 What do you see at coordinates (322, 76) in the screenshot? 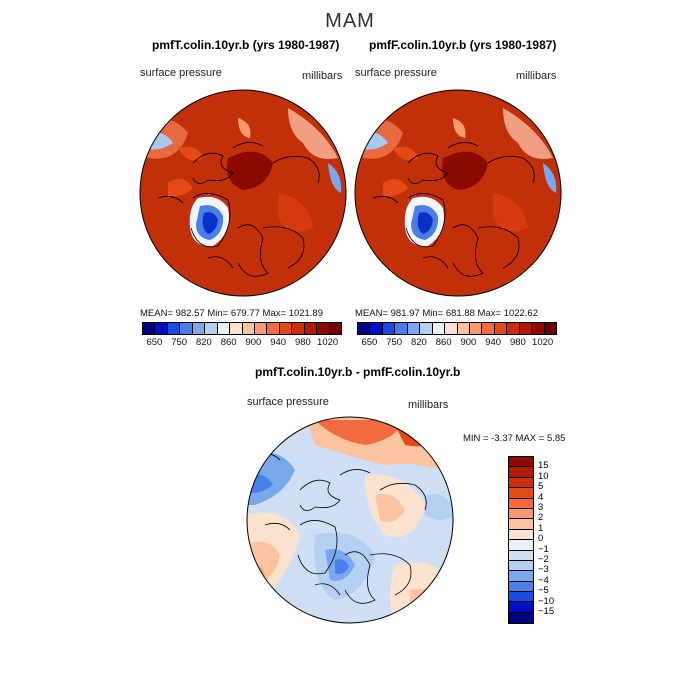
I see `left-panel-units-label: millibars` at bounding box center [322, 76].